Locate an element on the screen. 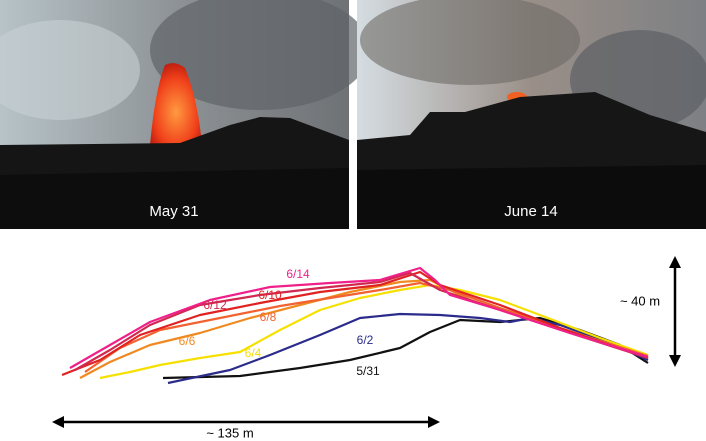  photo-caption: May 31 is located at coordinates (173, 211).